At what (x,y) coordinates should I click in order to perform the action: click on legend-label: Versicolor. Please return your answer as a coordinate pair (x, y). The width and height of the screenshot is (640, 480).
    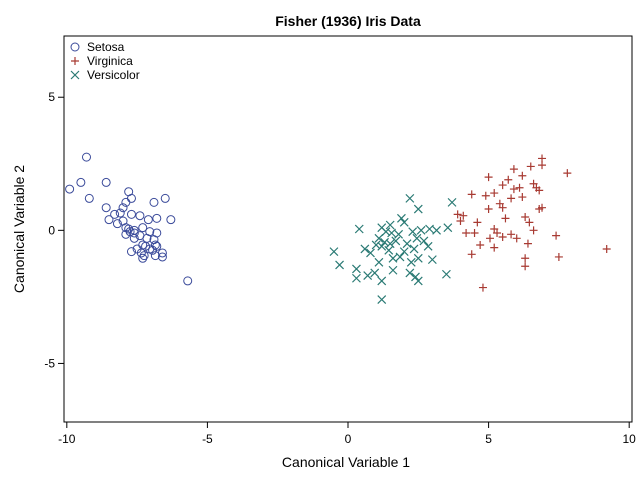
    Looking at the image, I should click on (113, 75).